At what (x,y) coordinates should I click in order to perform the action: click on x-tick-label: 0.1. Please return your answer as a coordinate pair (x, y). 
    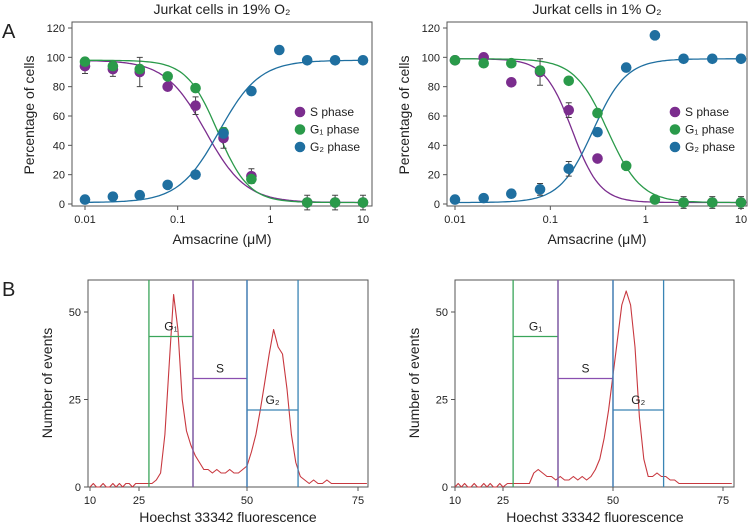
    Looking at the image, I should click on (550, 220).